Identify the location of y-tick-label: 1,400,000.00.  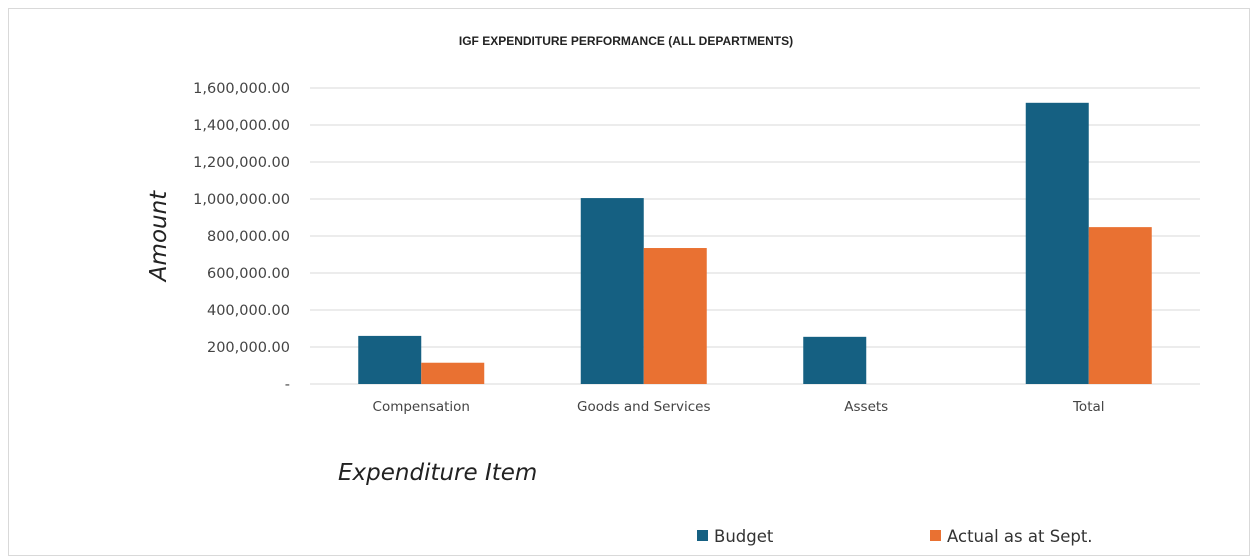
(241, 126).